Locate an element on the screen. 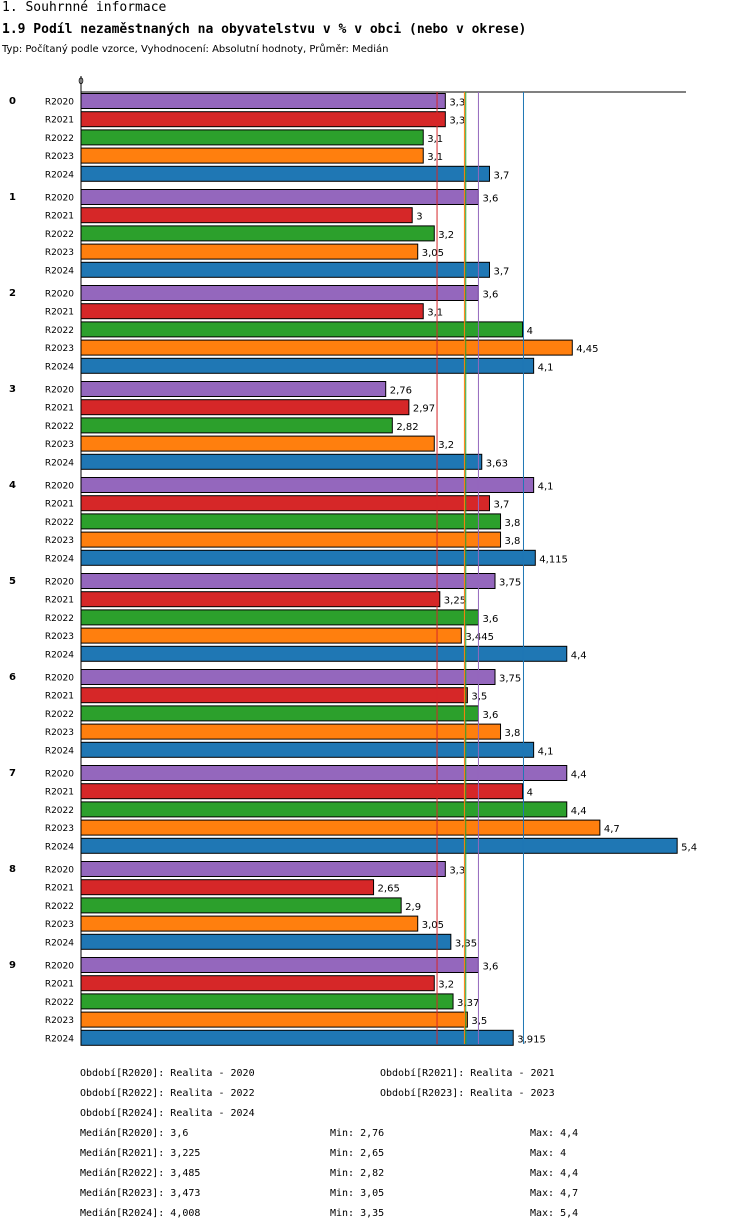 This screenshot has height=1232, width=750. legend-max-r2020: Max: 4,4 is located at coordinates (554, 1133).